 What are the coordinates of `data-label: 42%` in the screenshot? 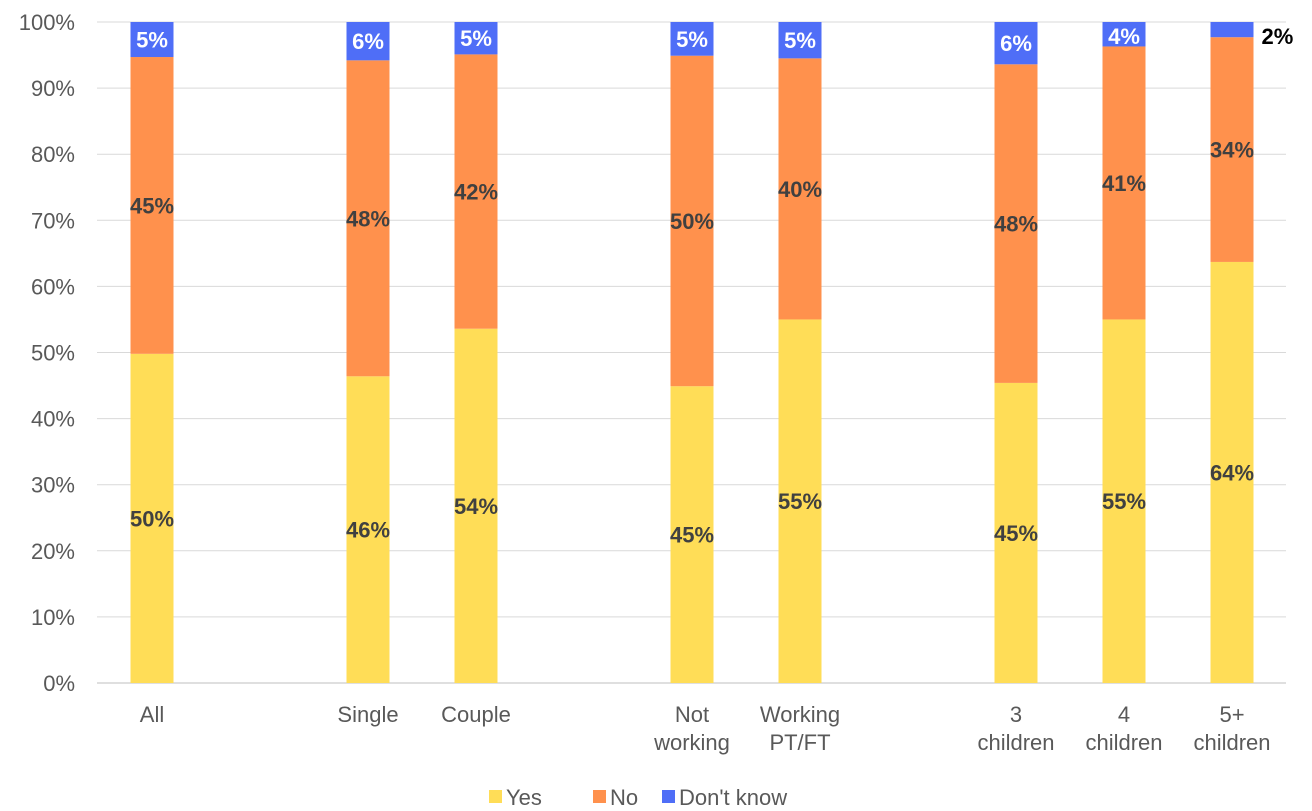 It's located at (476, 192).